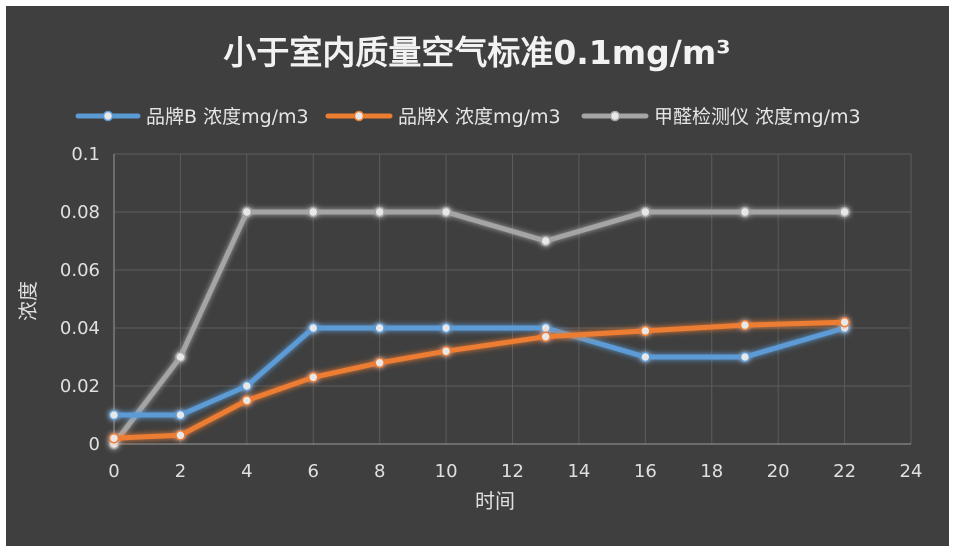  Describe the element at coordinates (80, 386) in the screenshot. I see `y-tick-label: 0.02` at that location.